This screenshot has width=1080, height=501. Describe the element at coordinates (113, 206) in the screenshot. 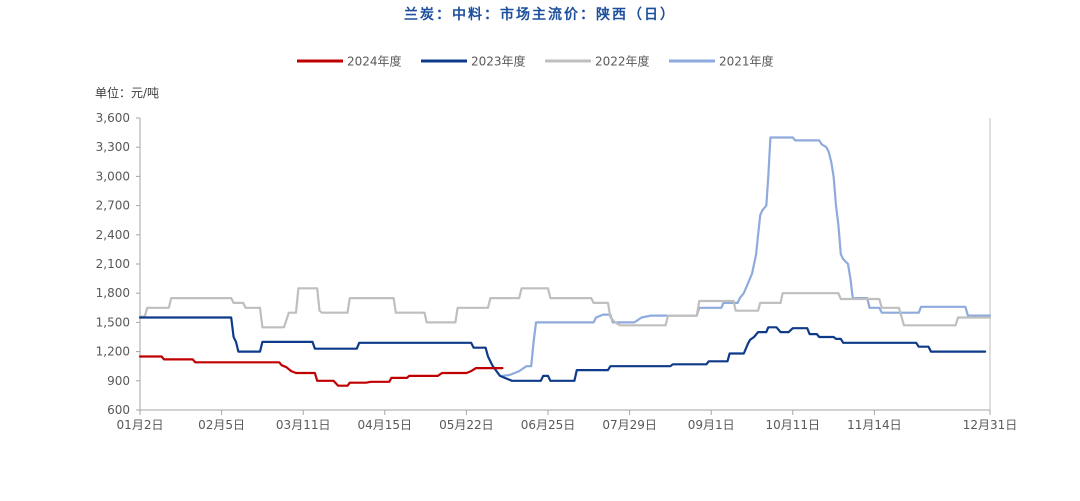

I see `y-tick-label: 2,700` at that location.